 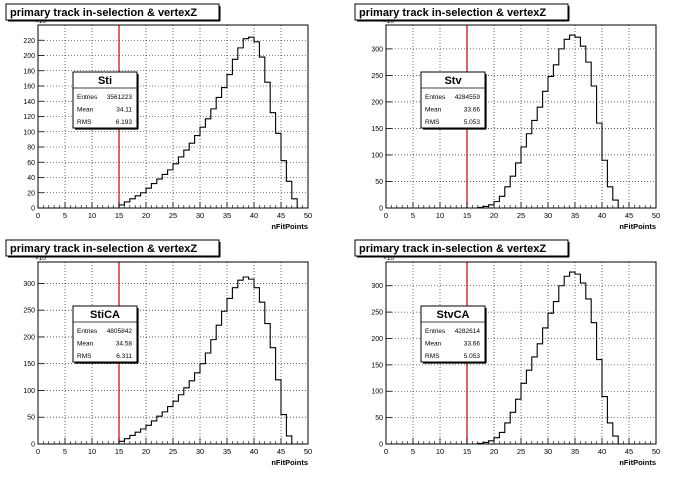 What do you see at coordinates (289, 462) in the screenshot?
I see `x-axis-title: nFitPoints` at bounding box center [289, 462].